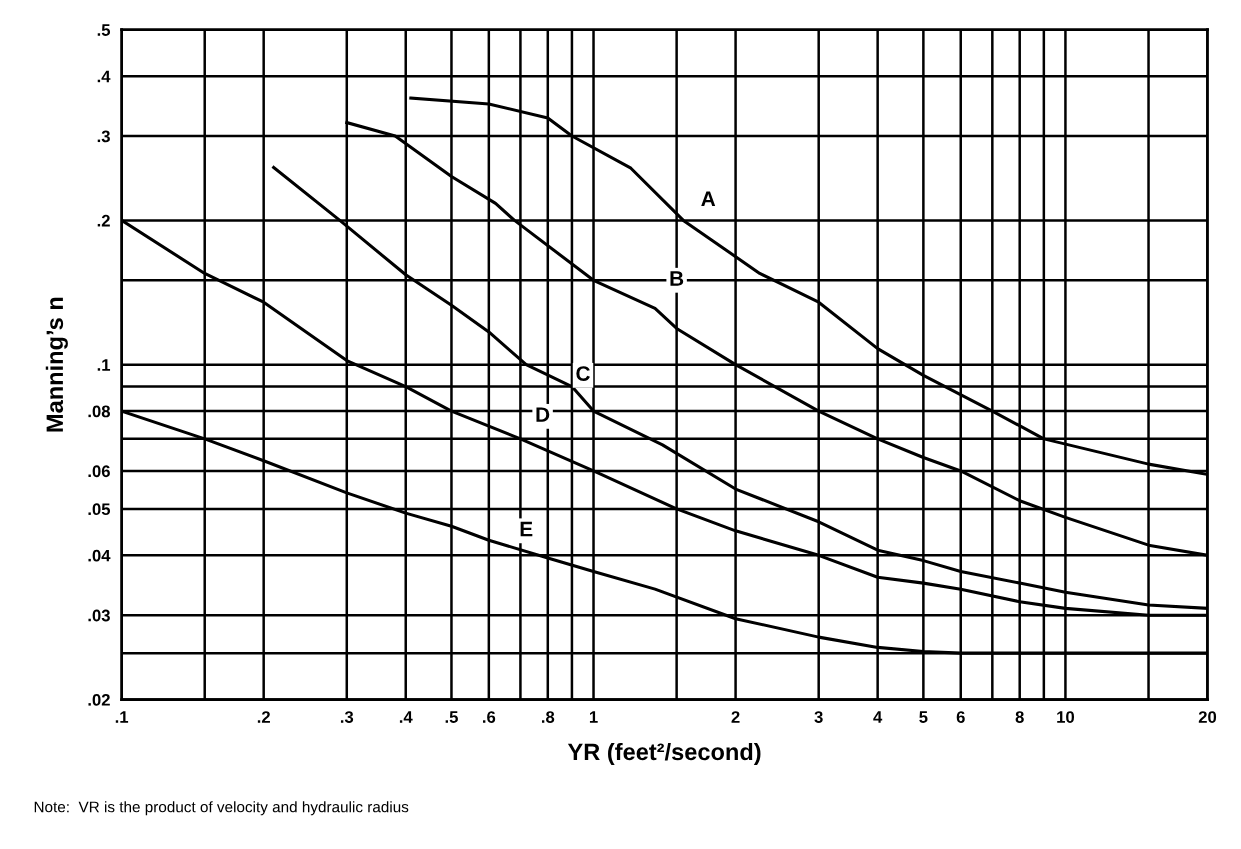 This screenshot has width=1241, height=849. What do you see at coordinates (99, 411) in the screenshot?
I see `y-tick-label: .08` at bounding box center [99, 411].